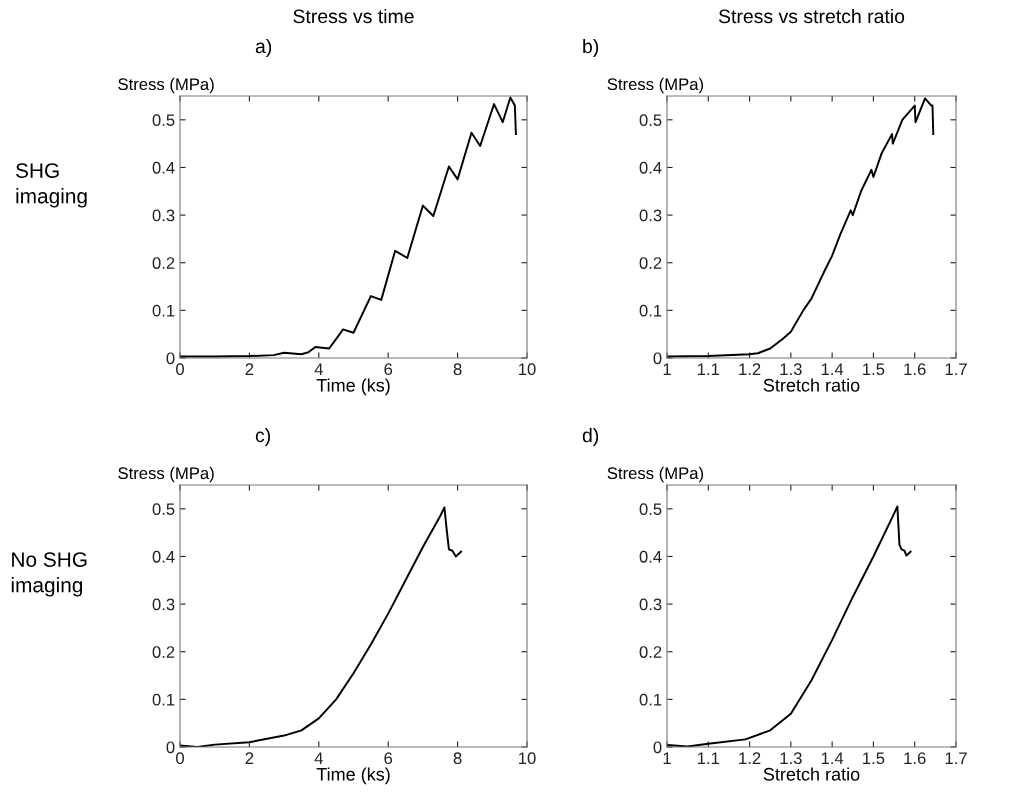 Image resolution: width=1035 pixels, height=796 pixels. Describe the element at coordinates (51, 185) in the screenshot. I see `text: SHG imaging` at that location.